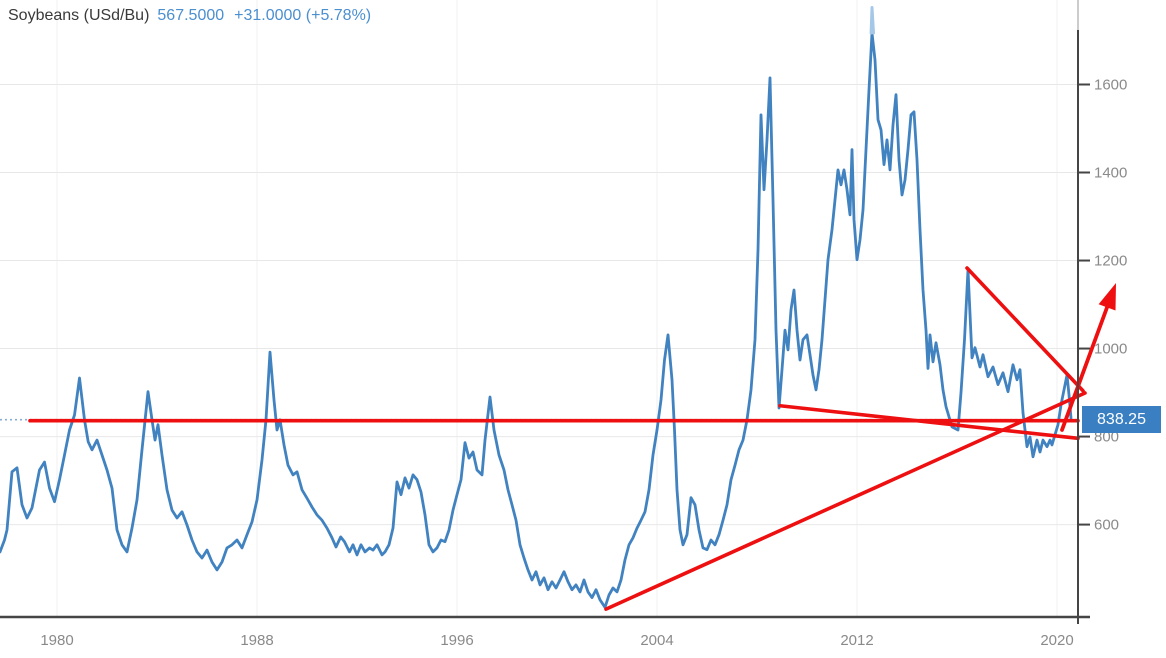 The width and height of the screenshot is (1166, 658). What do you see at coordinates (656, 640) in the screenshot?
I see `x-axis-label: 2004` at bounding box center [656, 640].